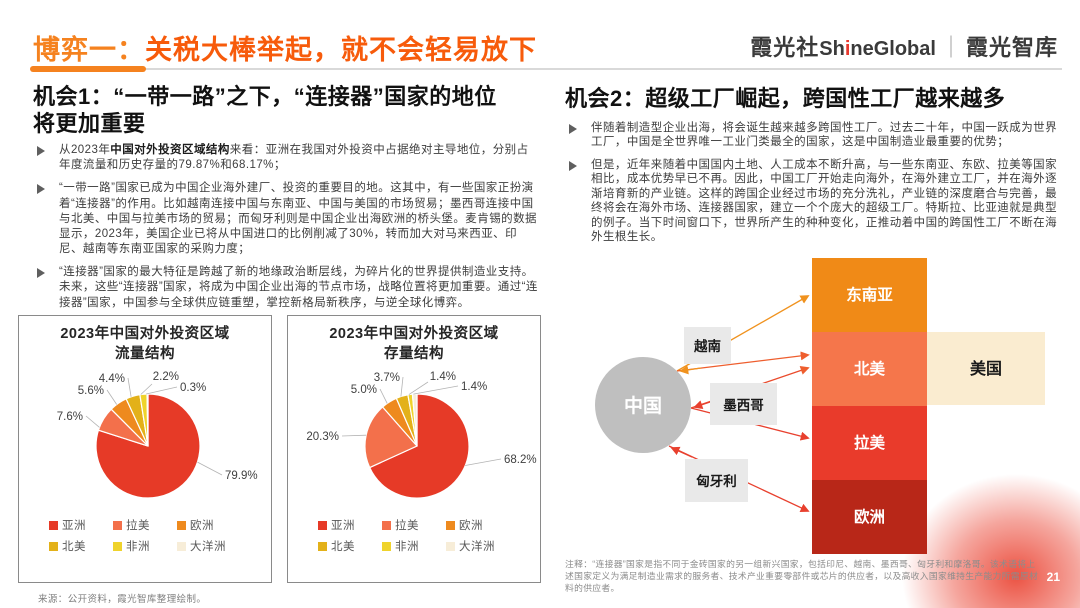  What do you see at coordinates (877, 49) in the screenshot?
I see `brand-logo-en: ShineGlobal` at bounding box center [877, 49].